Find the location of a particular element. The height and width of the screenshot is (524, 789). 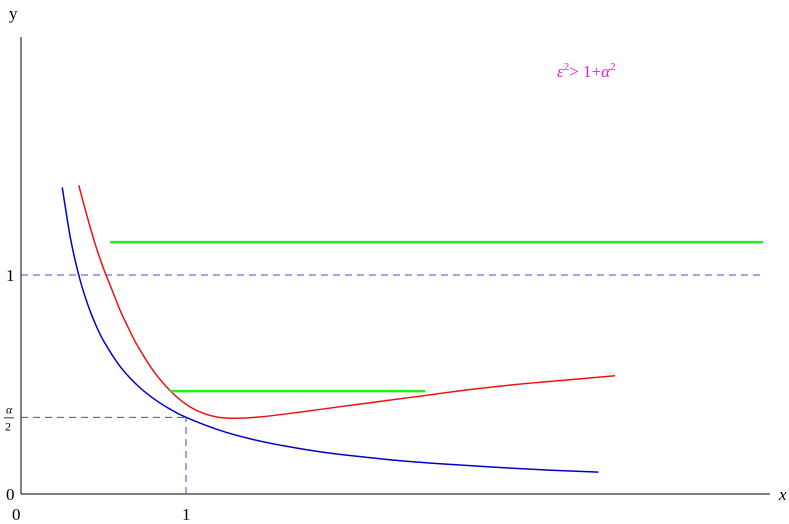

annotation-epsilon: ε is located at coordinates (560, 71).